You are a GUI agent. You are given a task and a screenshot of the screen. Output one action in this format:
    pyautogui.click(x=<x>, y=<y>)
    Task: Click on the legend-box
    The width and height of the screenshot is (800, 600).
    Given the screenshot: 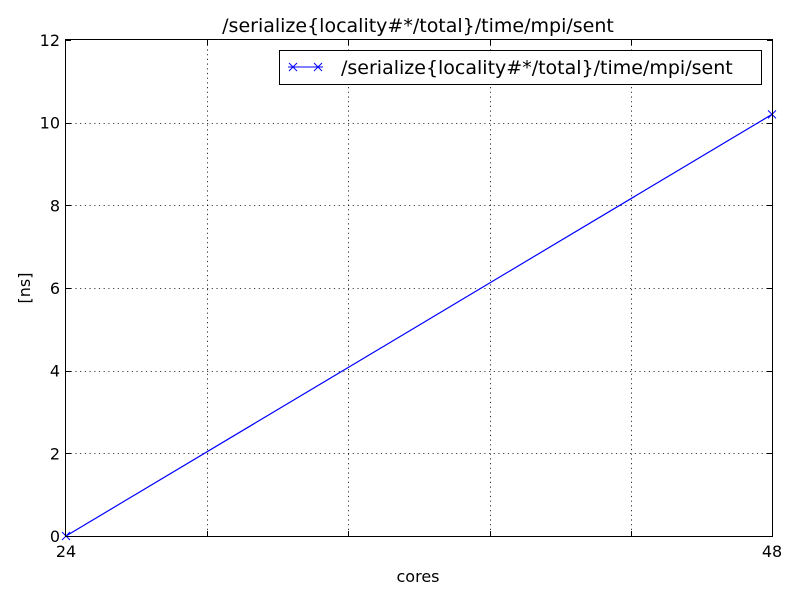 What is the action you would take?
    pyautogui.click(x=520, y=67)
    